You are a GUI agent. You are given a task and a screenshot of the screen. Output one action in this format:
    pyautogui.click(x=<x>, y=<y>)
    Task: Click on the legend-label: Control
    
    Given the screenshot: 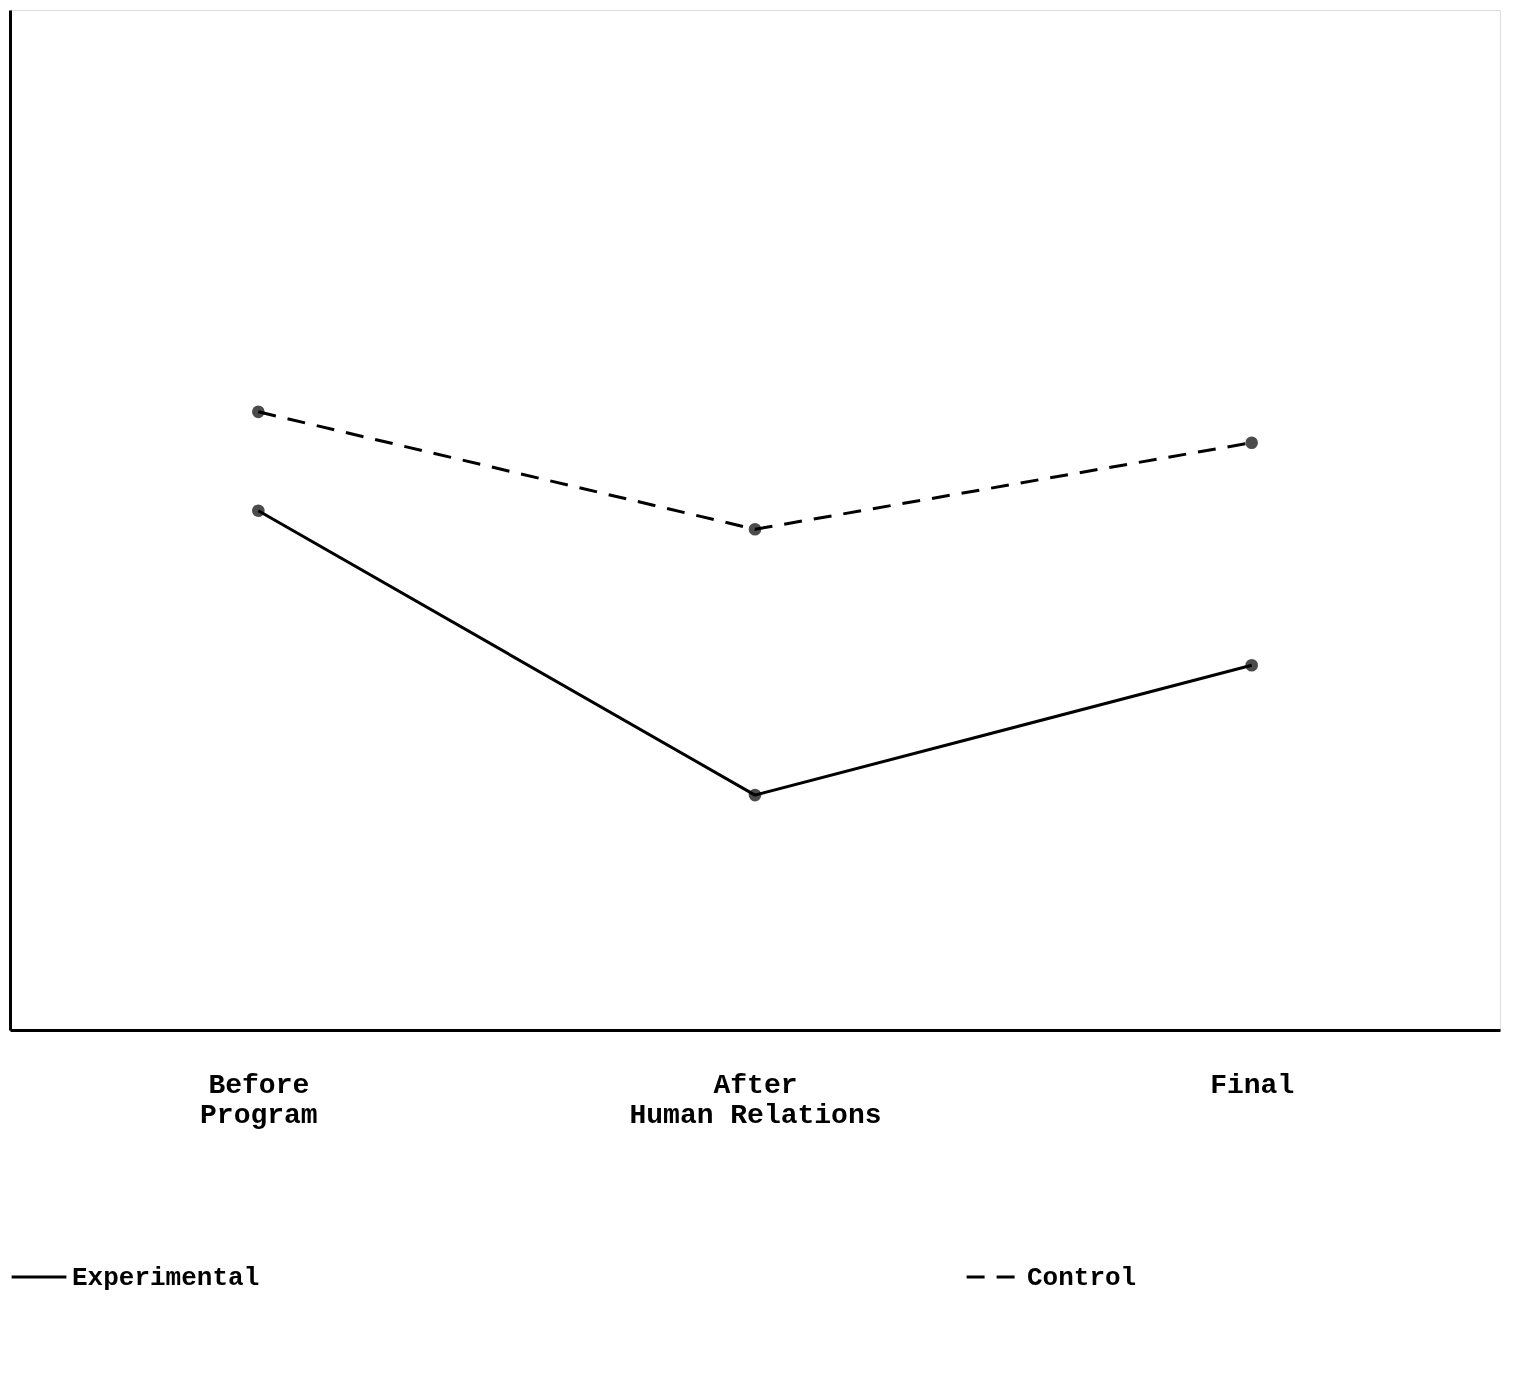 What is the action you would take?
    pyautogui.click(x=1082, y=1278)
    